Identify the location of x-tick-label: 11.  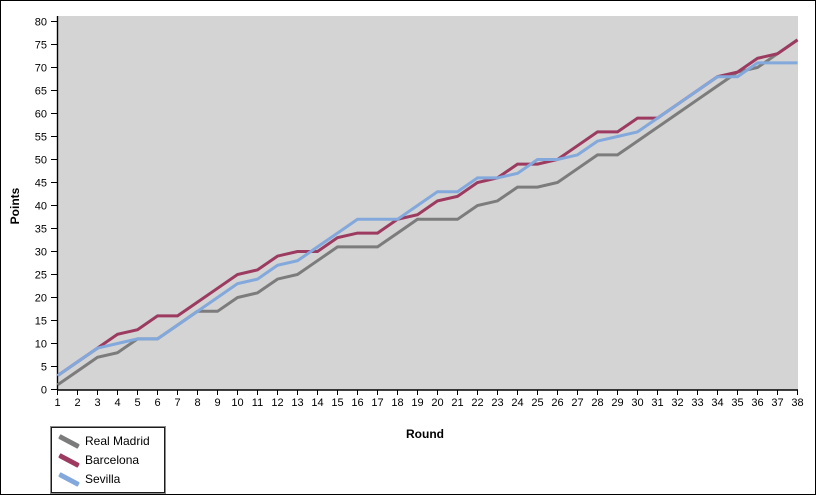
(257, 403).